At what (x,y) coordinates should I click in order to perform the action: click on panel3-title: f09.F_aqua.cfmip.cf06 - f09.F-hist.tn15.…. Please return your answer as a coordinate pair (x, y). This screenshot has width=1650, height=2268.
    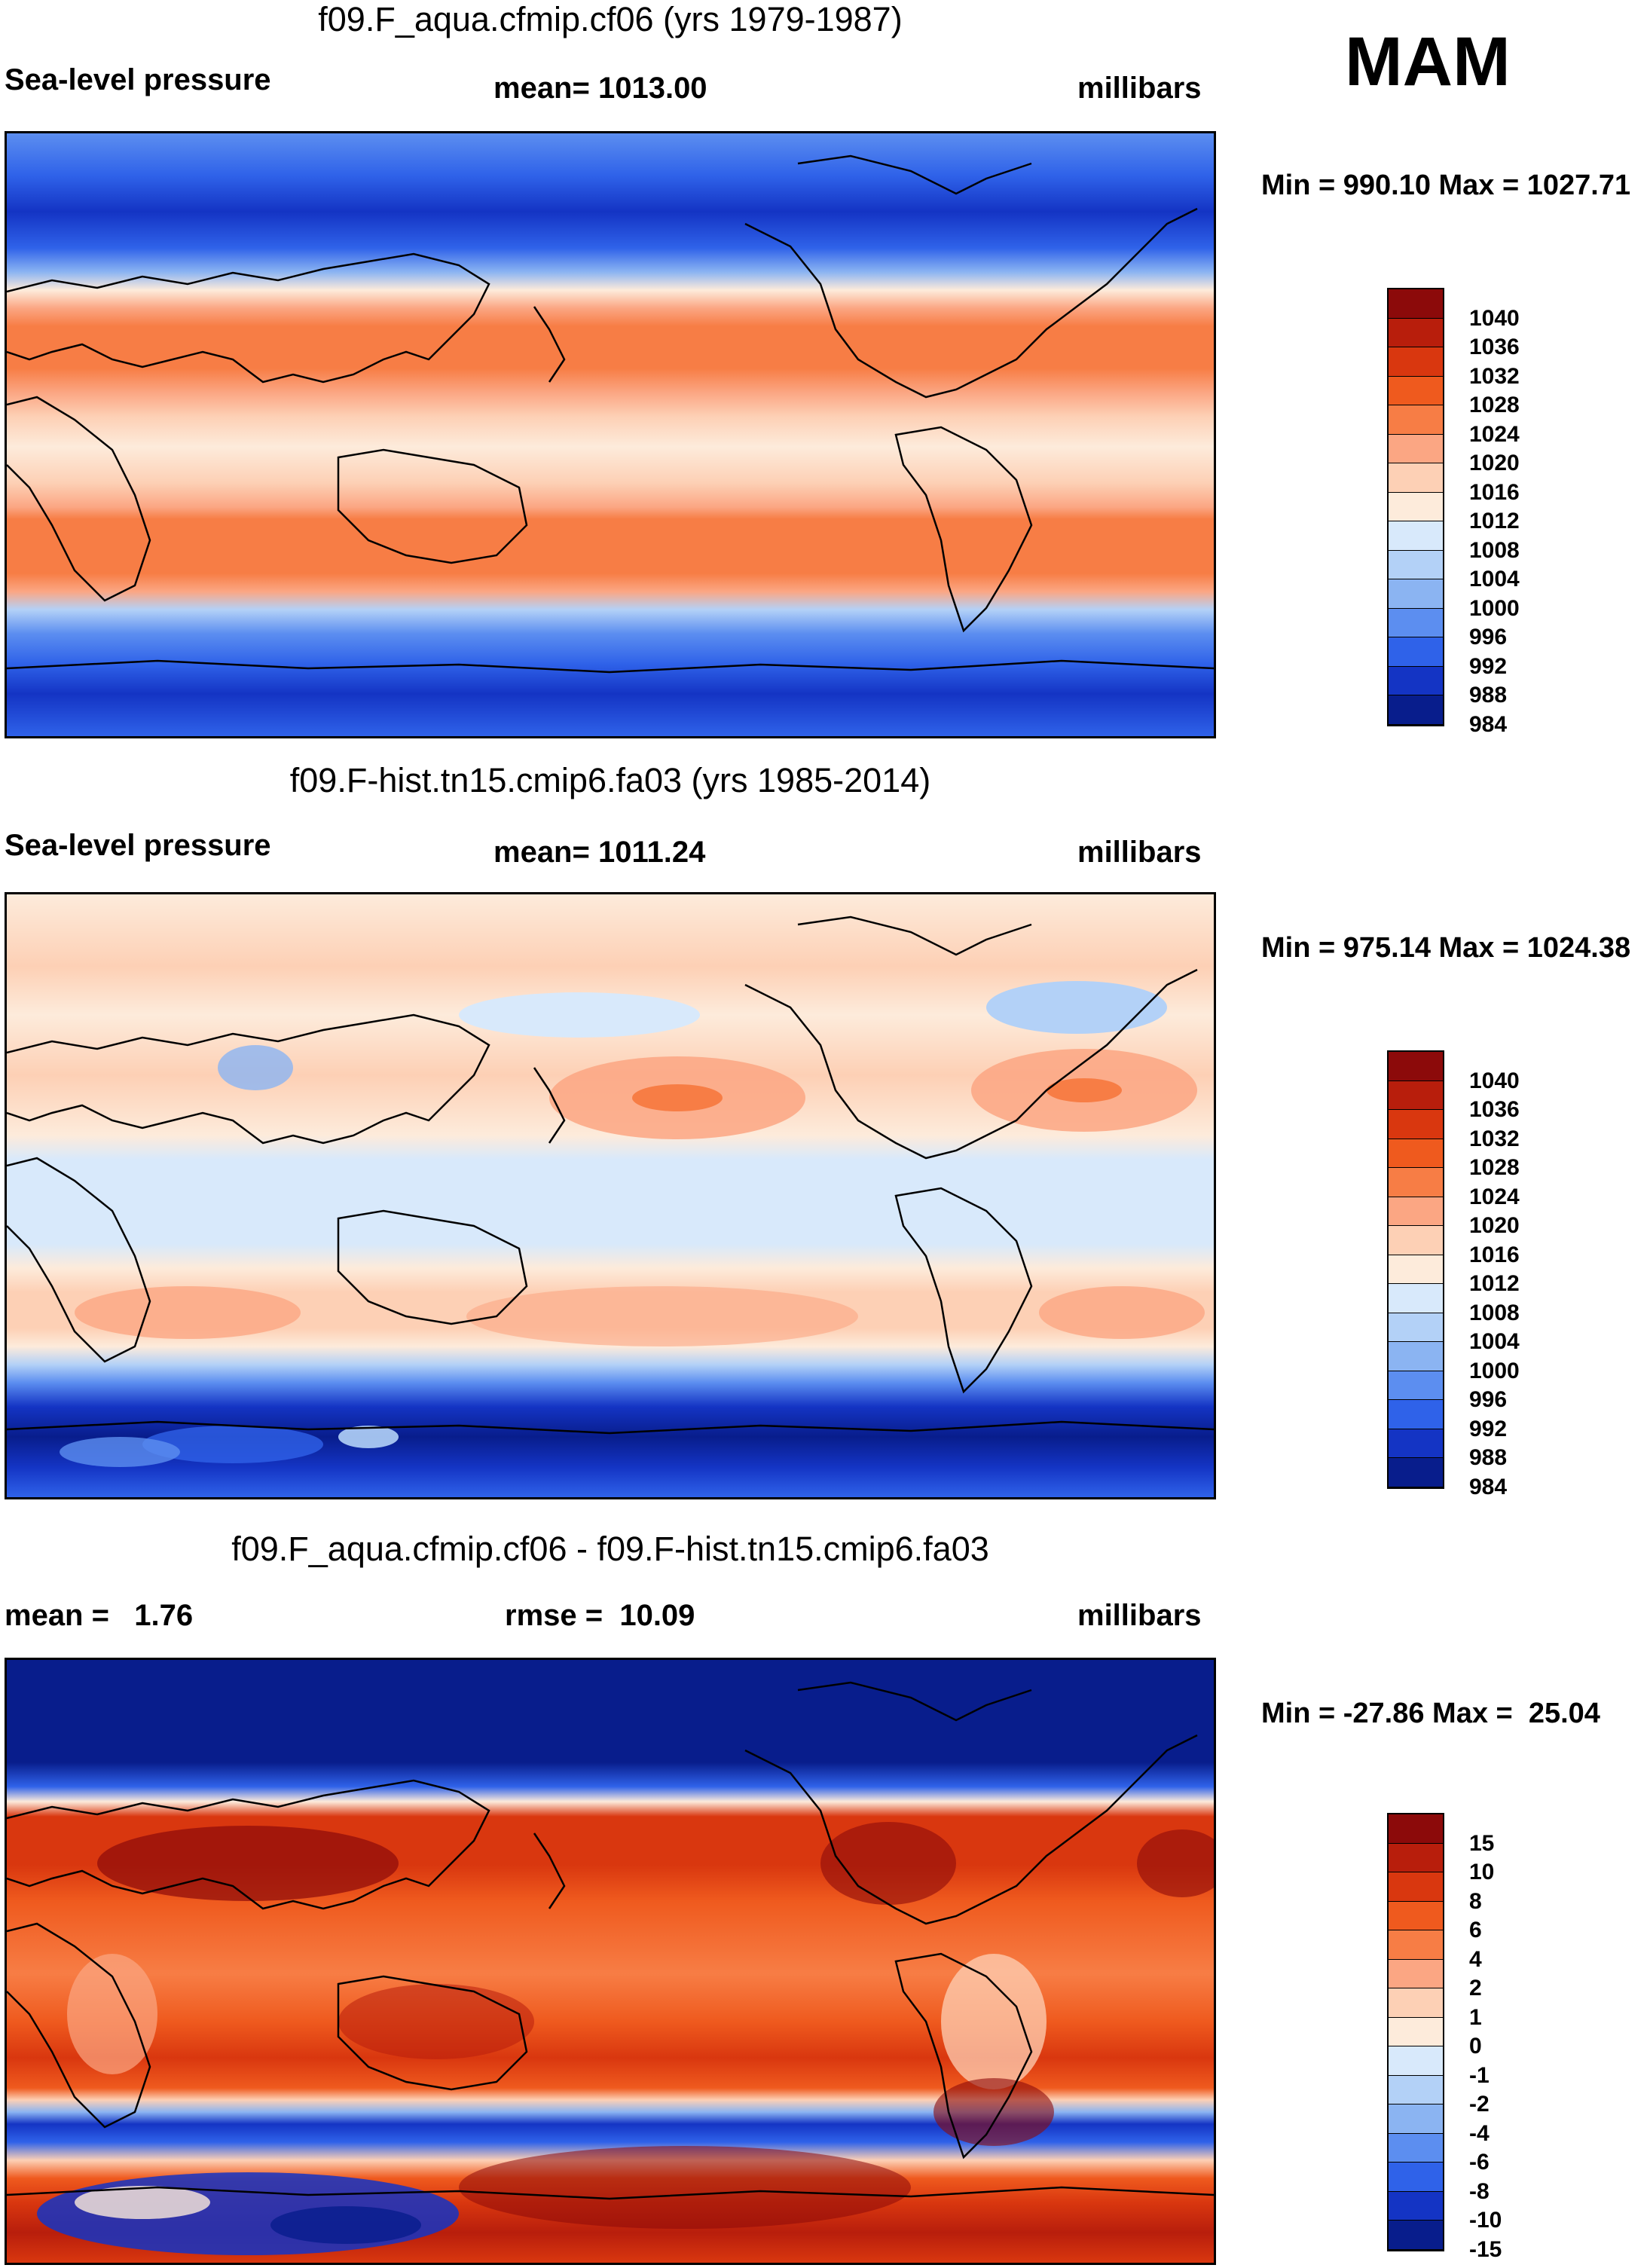
    Looking at the image, I should click on (610, 1549).